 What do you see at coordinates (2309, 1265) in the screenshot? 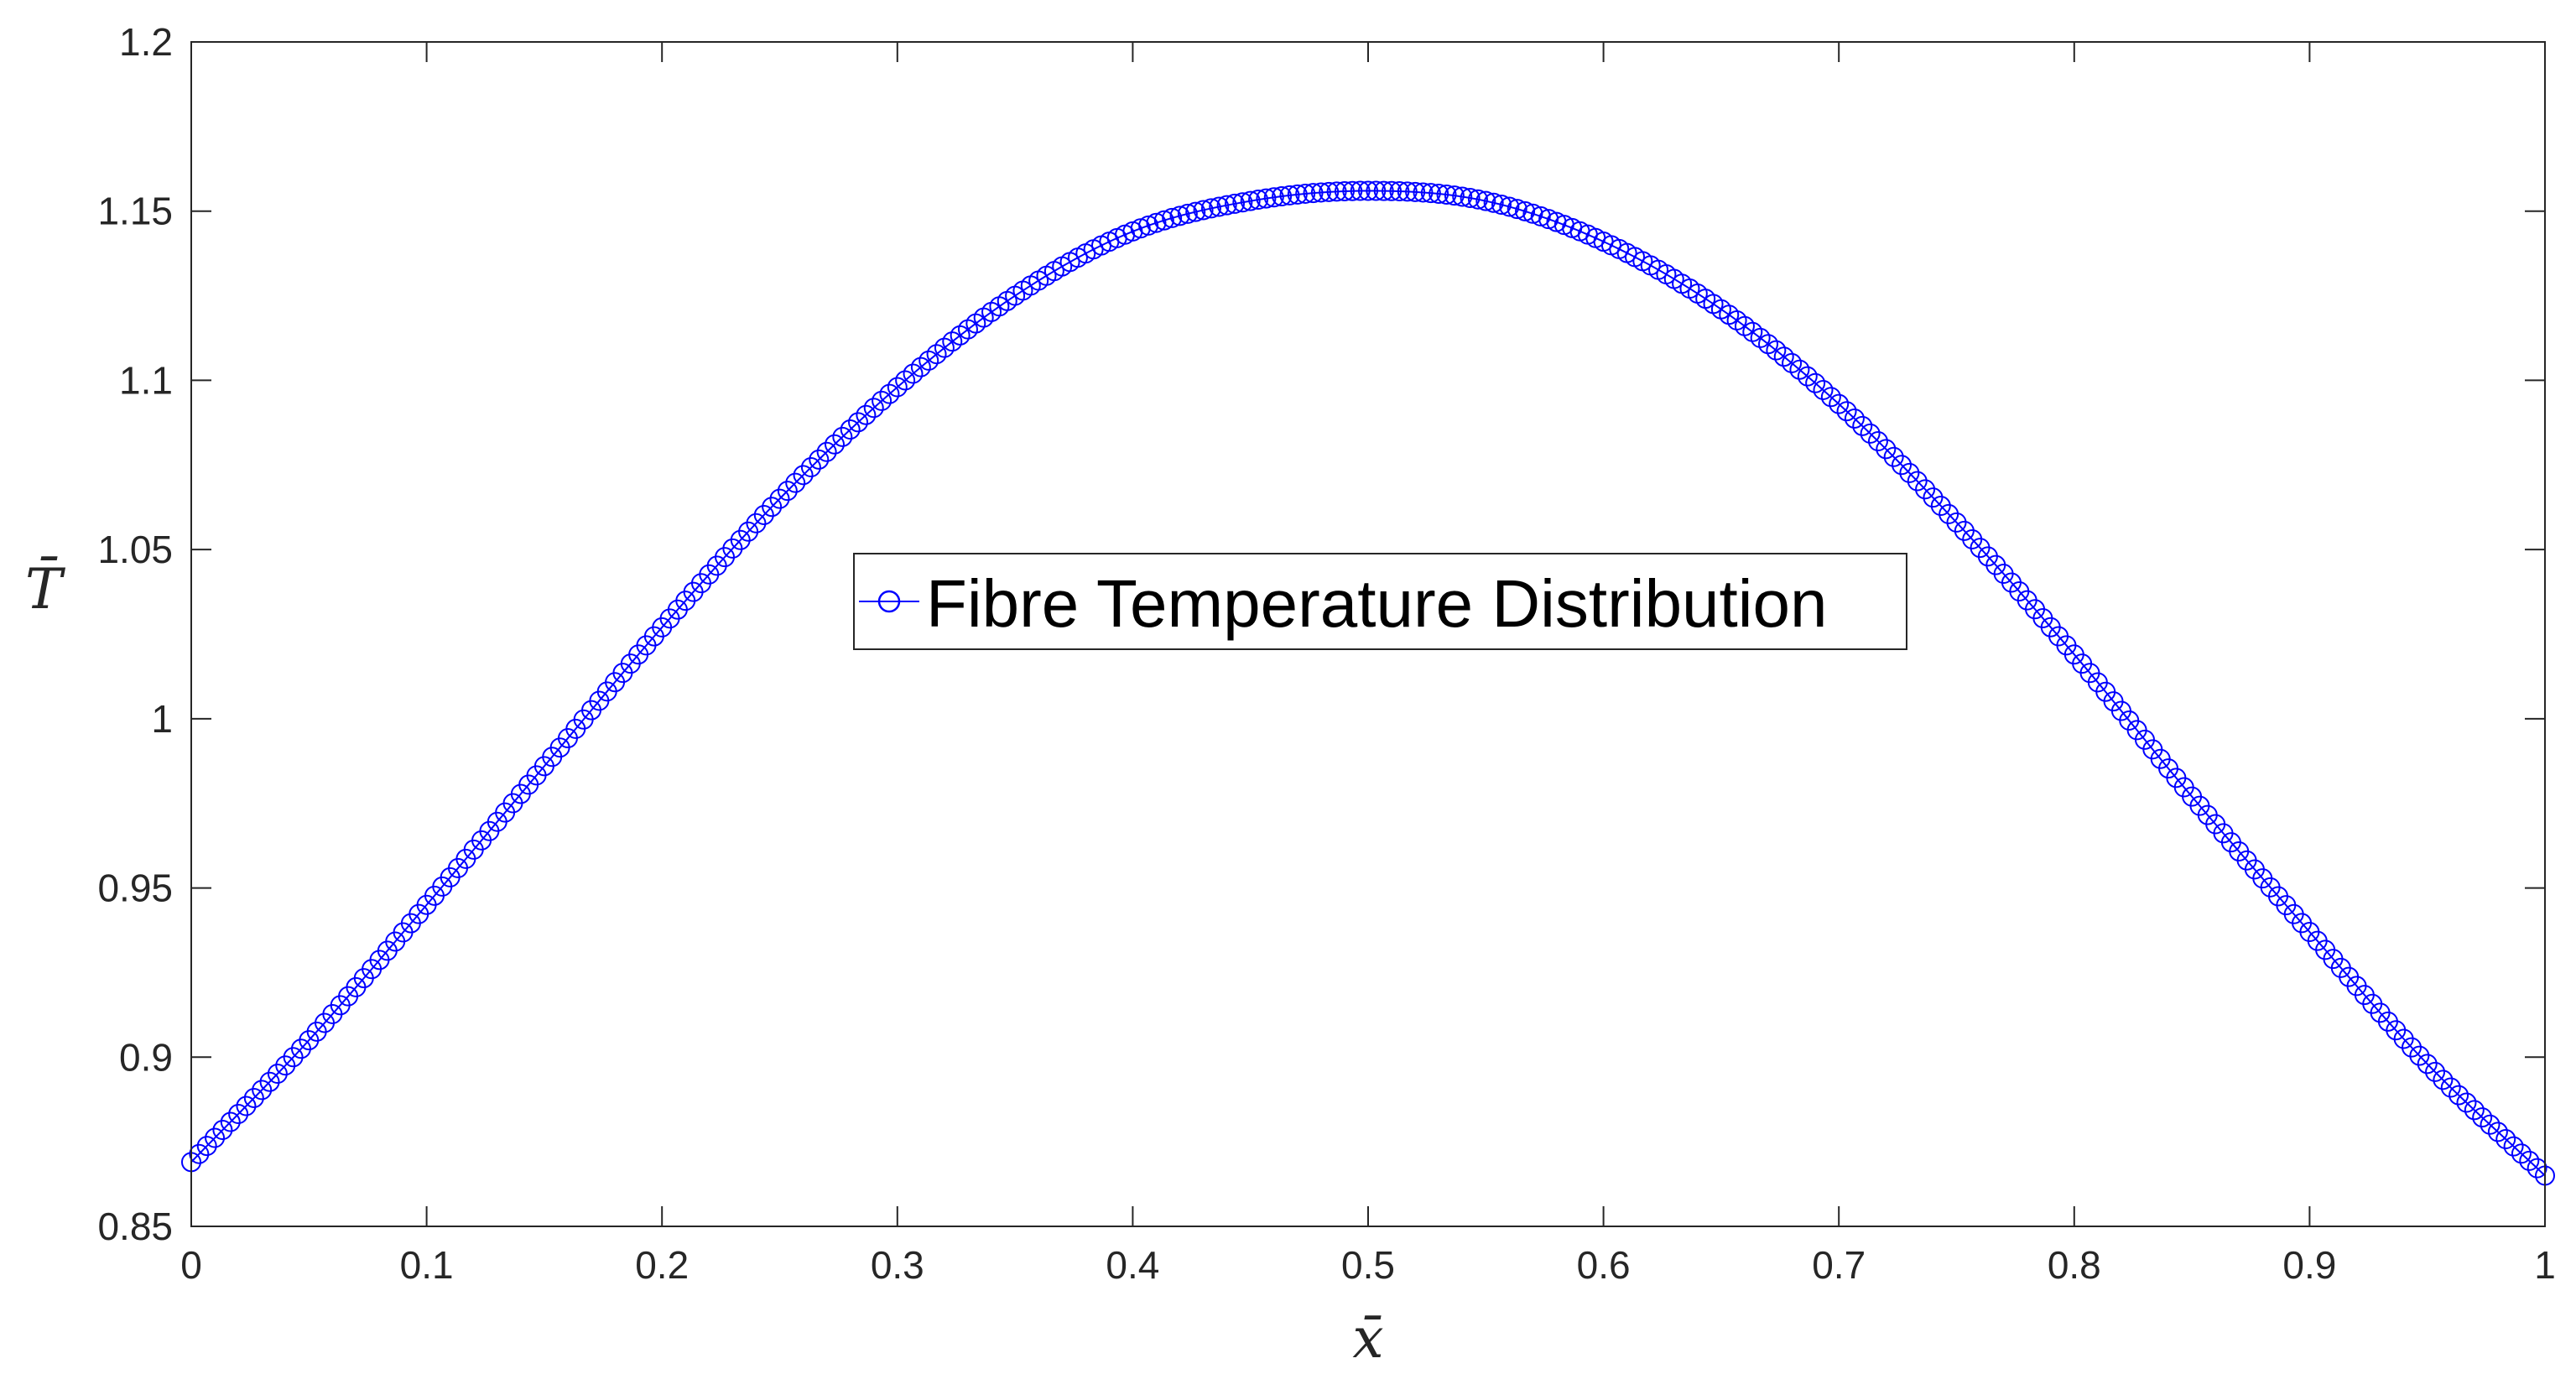
I see `x-tick-label: 0.9` at bounding box center [2309, 1265].